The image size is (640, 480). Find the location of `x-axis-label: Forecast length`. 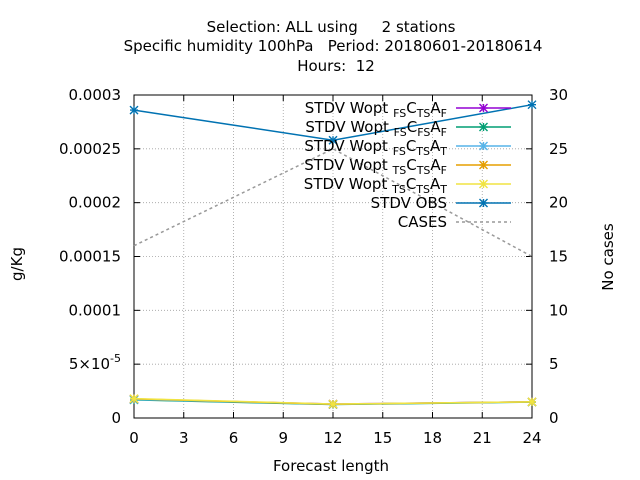

x-axis-label: Forecast length is located at coordinates (331, 466).